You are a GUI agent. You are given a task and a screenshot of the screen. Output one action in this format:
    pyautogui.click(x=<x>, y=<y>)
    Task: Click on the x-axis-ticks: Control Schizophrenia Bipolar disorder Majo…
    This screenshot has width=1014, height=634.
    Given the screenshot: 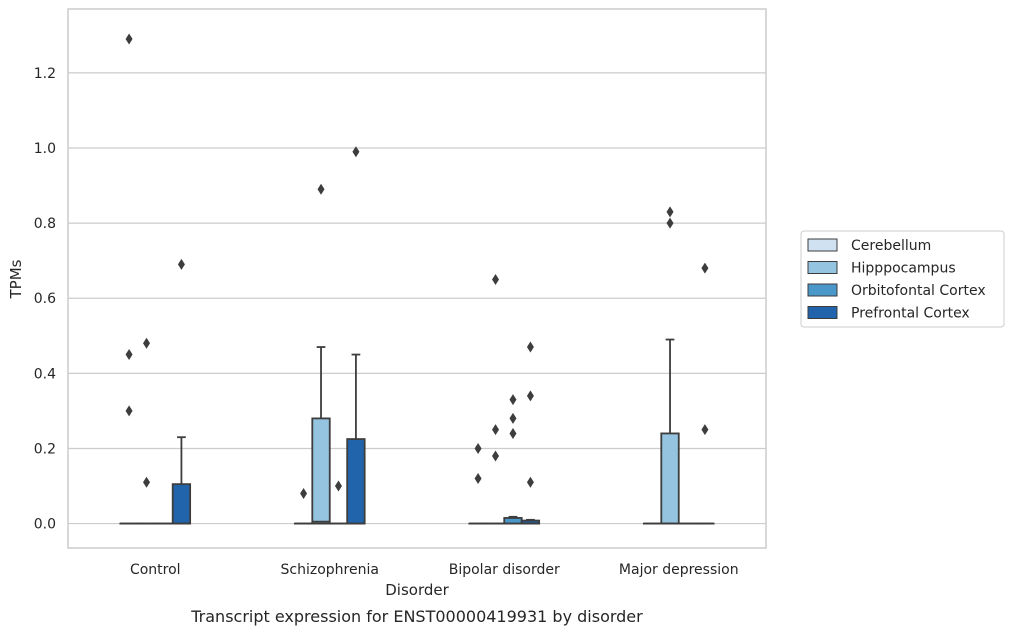 What is the action you would take?
    pyautogui.click(x=434, y=570)
    